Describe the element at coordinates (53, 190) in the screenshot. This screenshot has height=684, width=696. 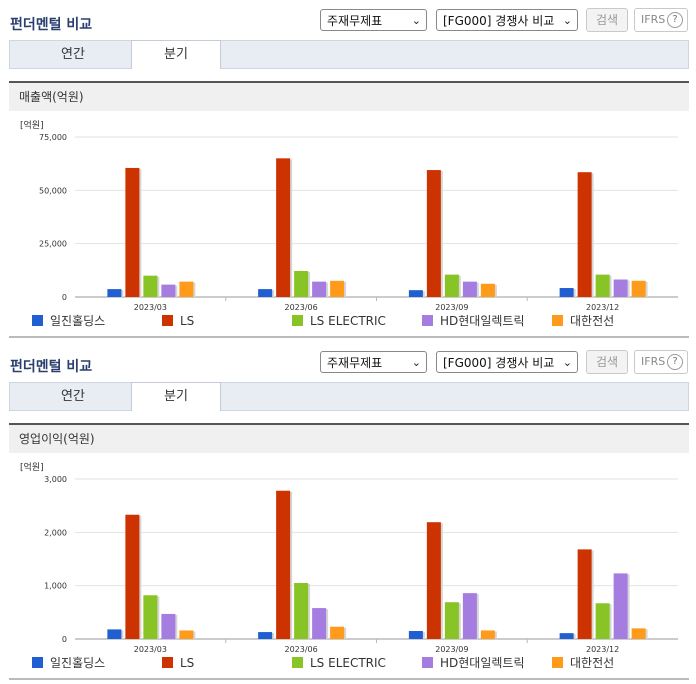
I see `y-tick-label: 50,000` at that location.